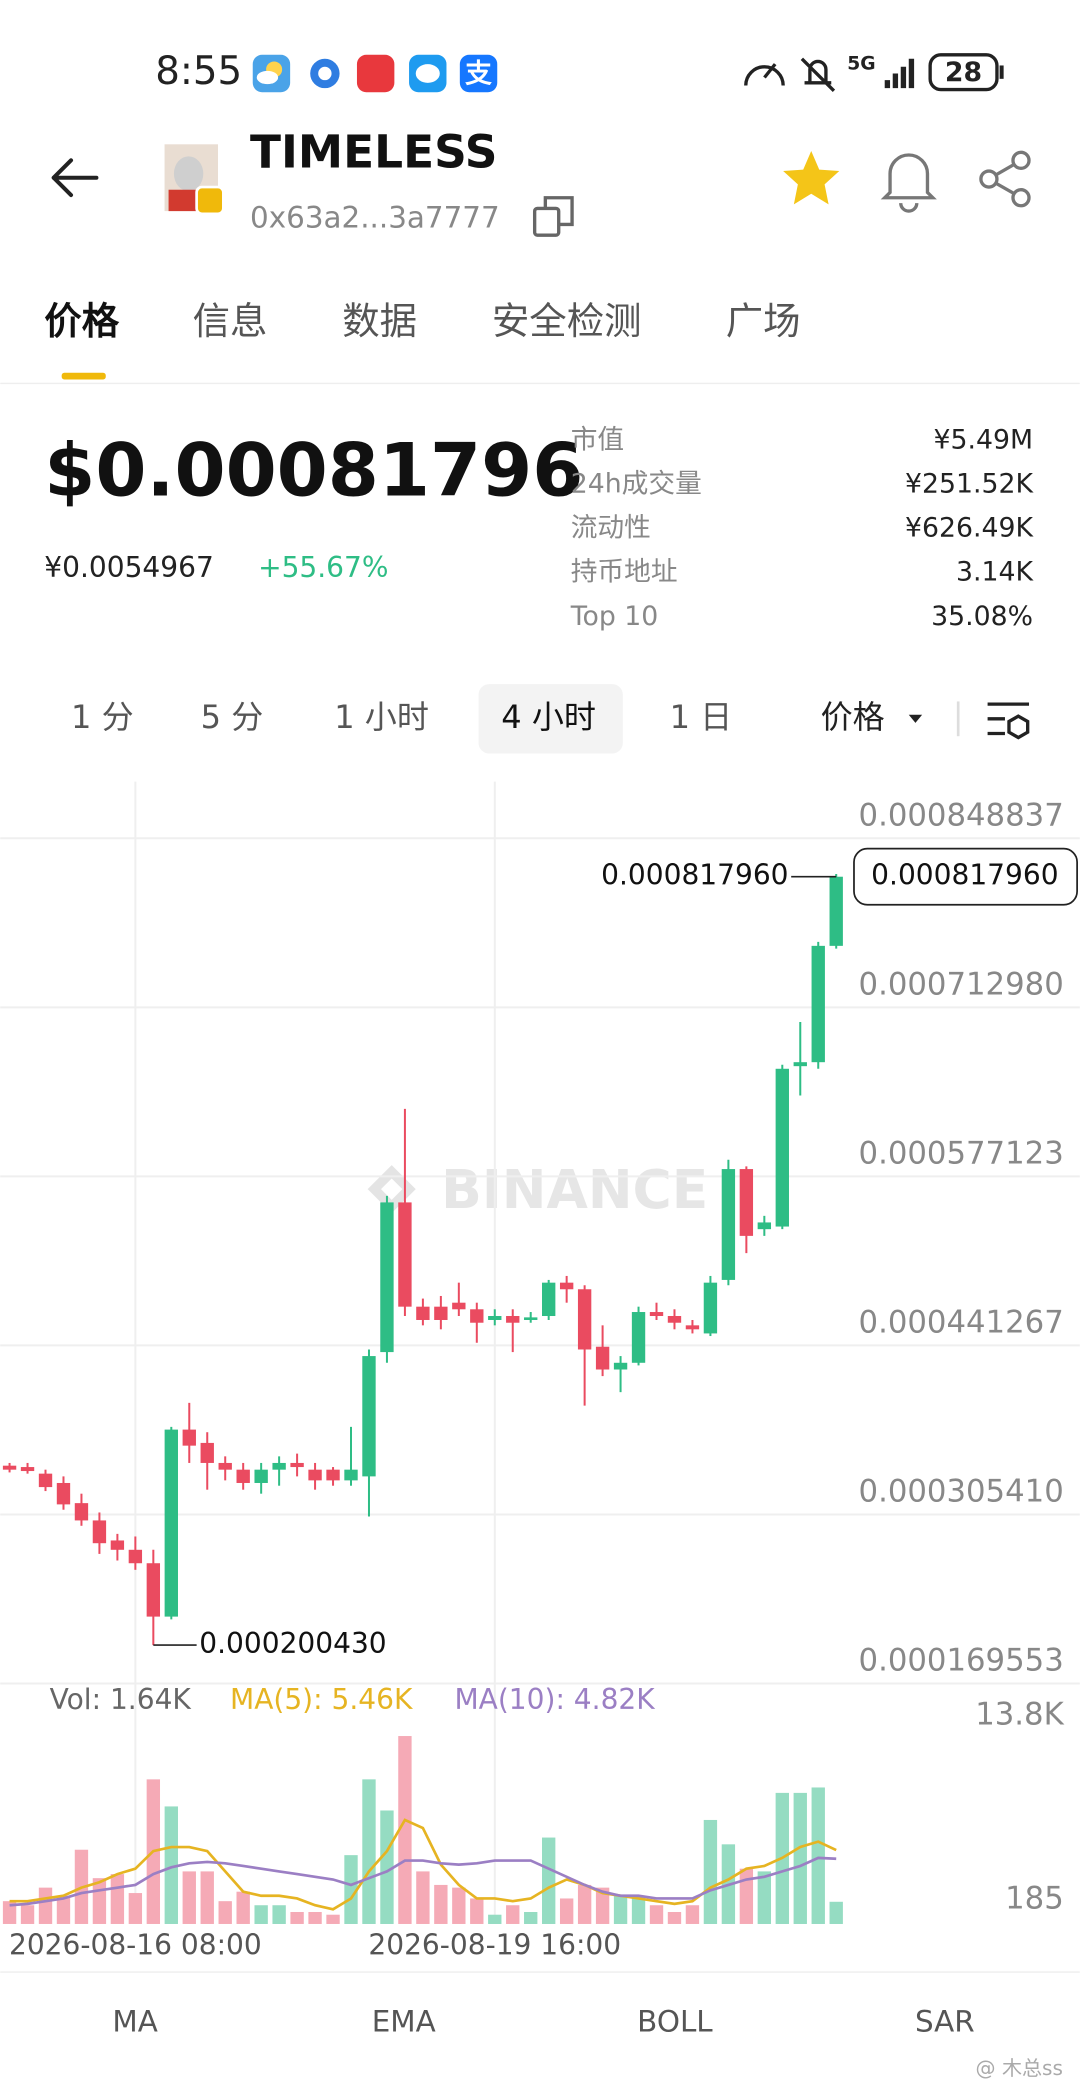 This screenshot has width=1080, height=2095. What do you see at coordinates (1019, 1714) in the screenshot?
I see `y-tick-label: 13.8K` at bounding box center [1019, 1714].